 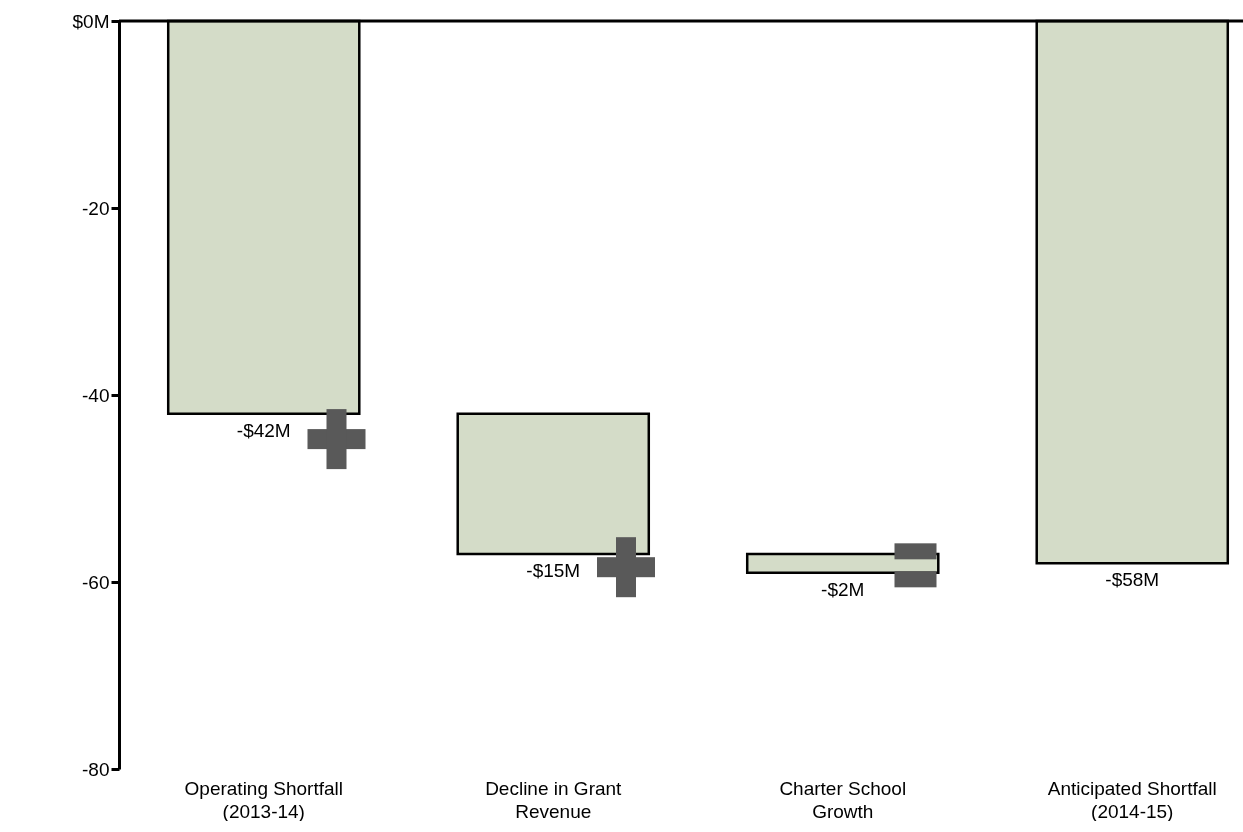 I want to click on y-tick-label: -80, so click(x=96, y=769).